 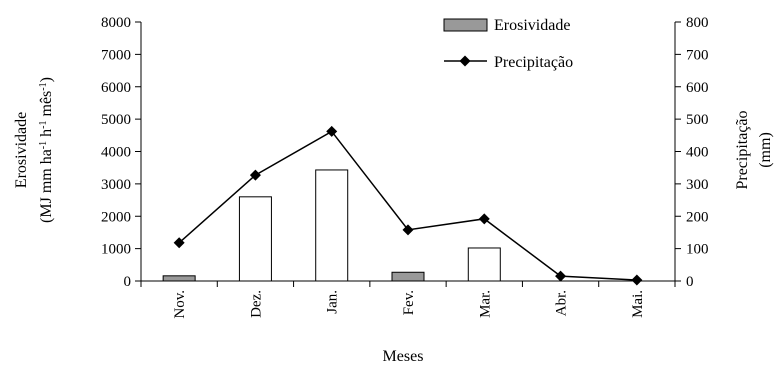 I want to click on right-y-ticks: 0 100 200 300 400 500 600 700 800, so click(x=692, y=152).